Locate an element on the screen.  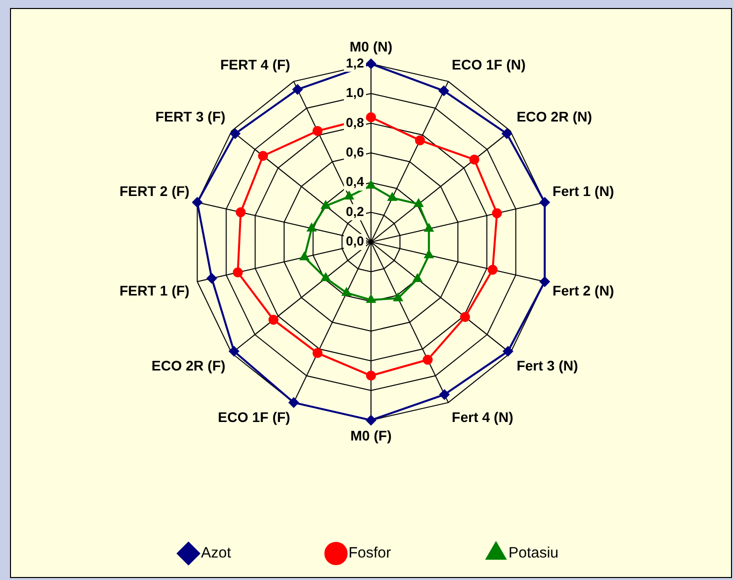
spoke-label: Fert 2 (N) is located at coordinates (583, 290).